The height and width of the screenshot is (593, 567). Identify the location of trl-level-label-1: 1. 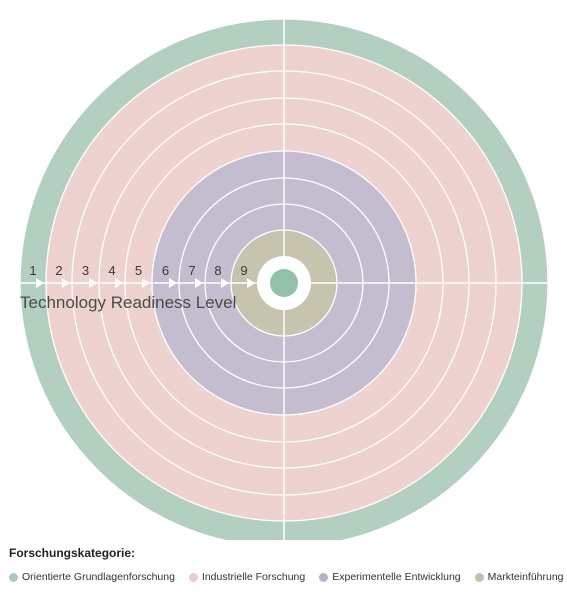
(32, 270).